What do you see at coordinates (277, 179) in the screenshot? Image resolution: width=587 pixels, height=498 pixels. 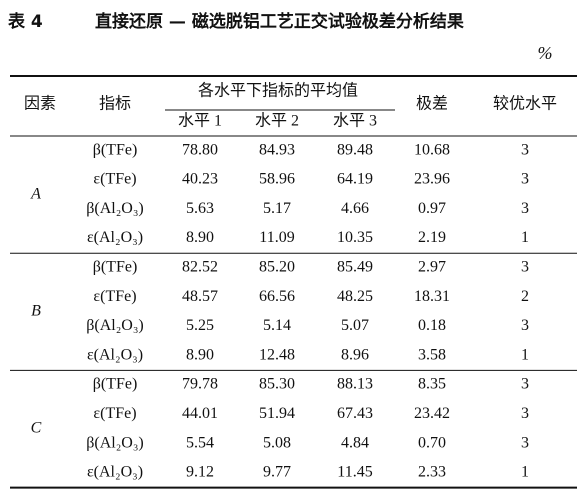 I see `cell: 58.96` at bounding box center [277, 179].